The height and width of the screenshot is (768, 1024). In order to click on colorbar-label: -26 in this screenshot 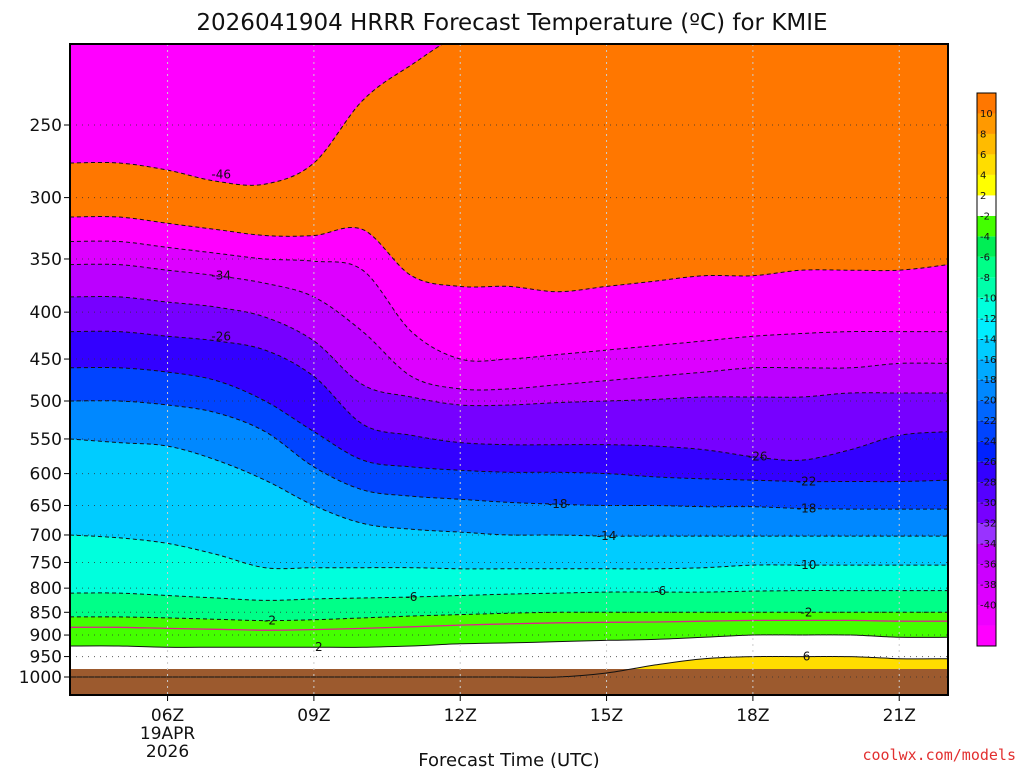, I will do `click(988, 462)`.